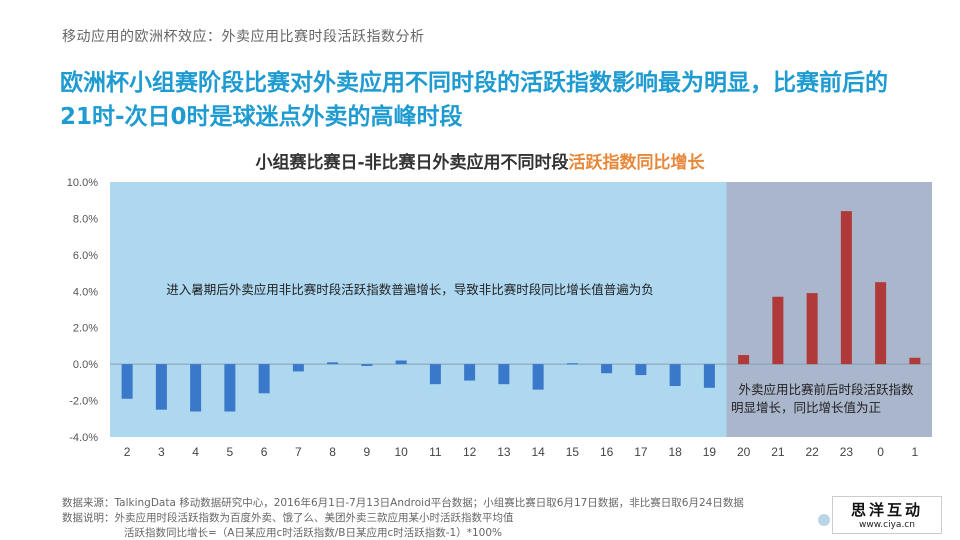 This screenshot has height=540, width=960. Describe the element at coordinates (243, 37) in the screenshot. I see `page-subtitle: 移动应用的欧洲杯效应：外卖应用比赛时段活跃指数分析` at that location.